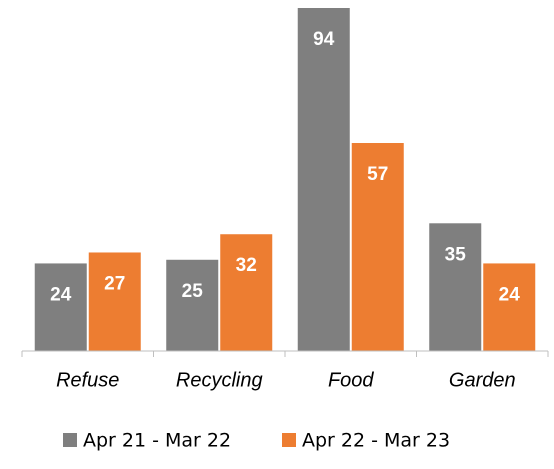 This screenshot has height=469, width=554. What do you see at coordinates (324, 39) in the screenshot?
I see `data-label: 94` at bounding box center [324, 39].